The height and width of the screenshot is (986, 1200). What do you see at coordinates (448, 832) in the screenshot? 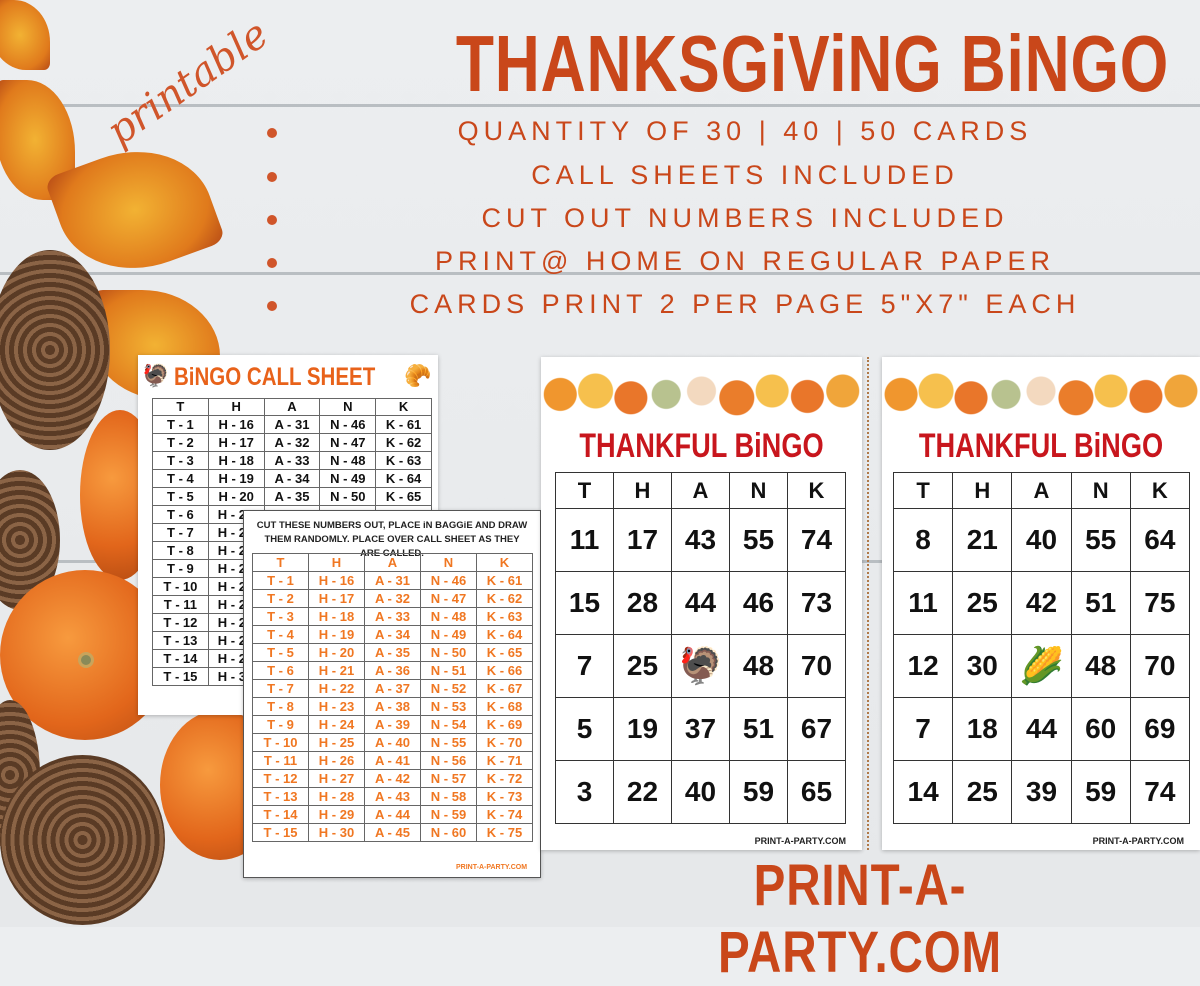
I see `table-cell: N - 60` at bounding box center [448, 832].